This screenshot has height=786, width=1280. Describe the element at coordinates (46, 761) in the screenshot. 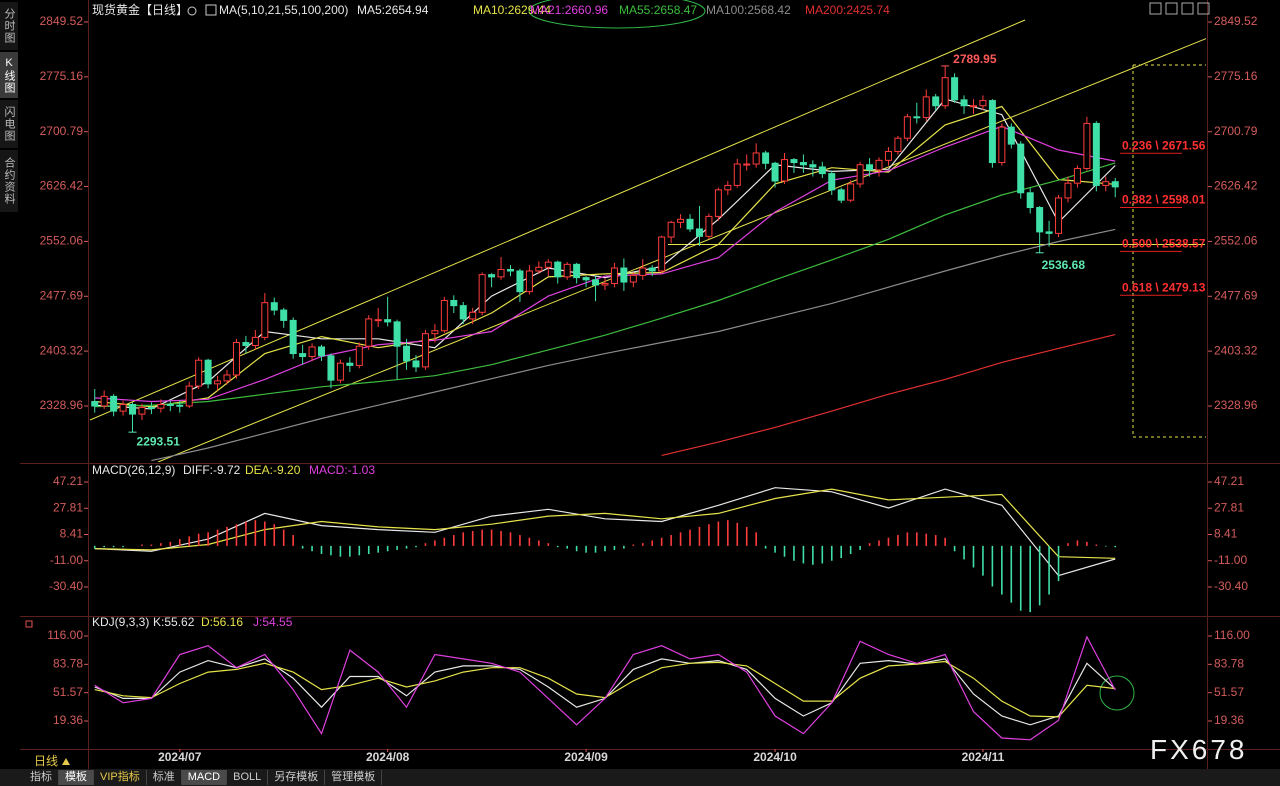

I see `period-label: 日线` at that location.